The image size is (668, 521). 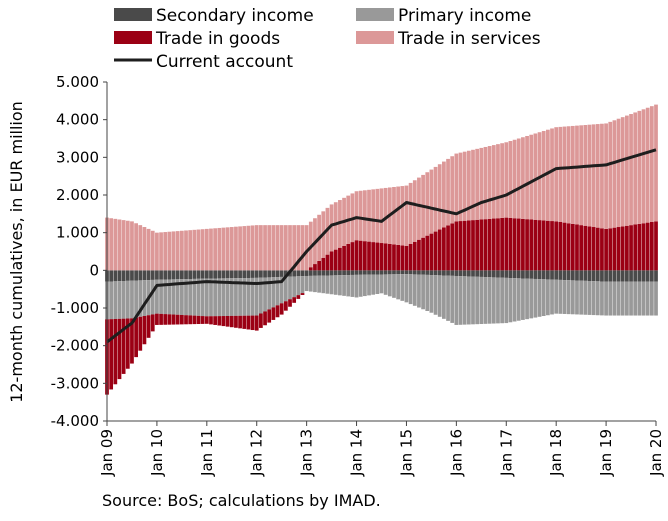 What do you see at coordinates (77, 195) in the screenshot?
I see `y-tick-label: 2.000` at bounding box center [77, 195].